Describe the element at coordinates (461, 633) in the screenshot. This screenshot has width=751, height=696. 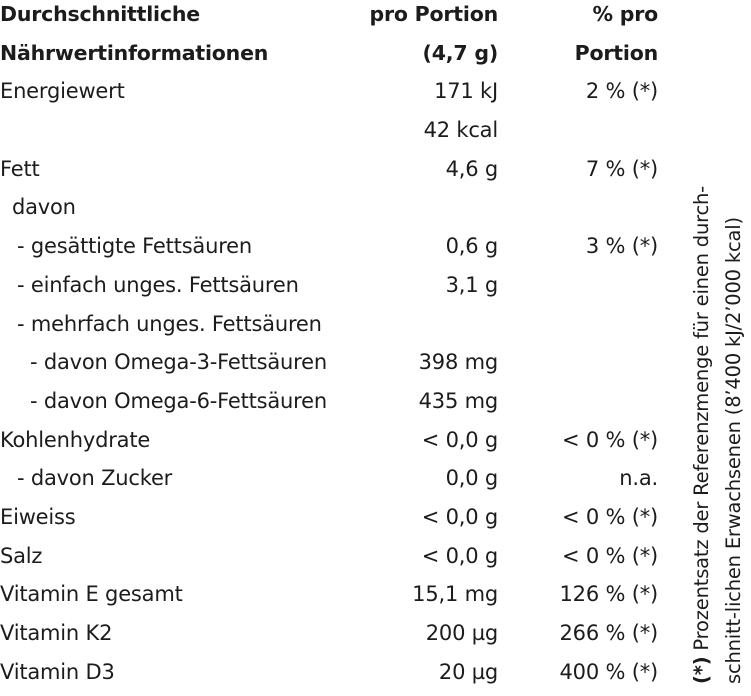
I see `row-portion: 200 µg` at that location.